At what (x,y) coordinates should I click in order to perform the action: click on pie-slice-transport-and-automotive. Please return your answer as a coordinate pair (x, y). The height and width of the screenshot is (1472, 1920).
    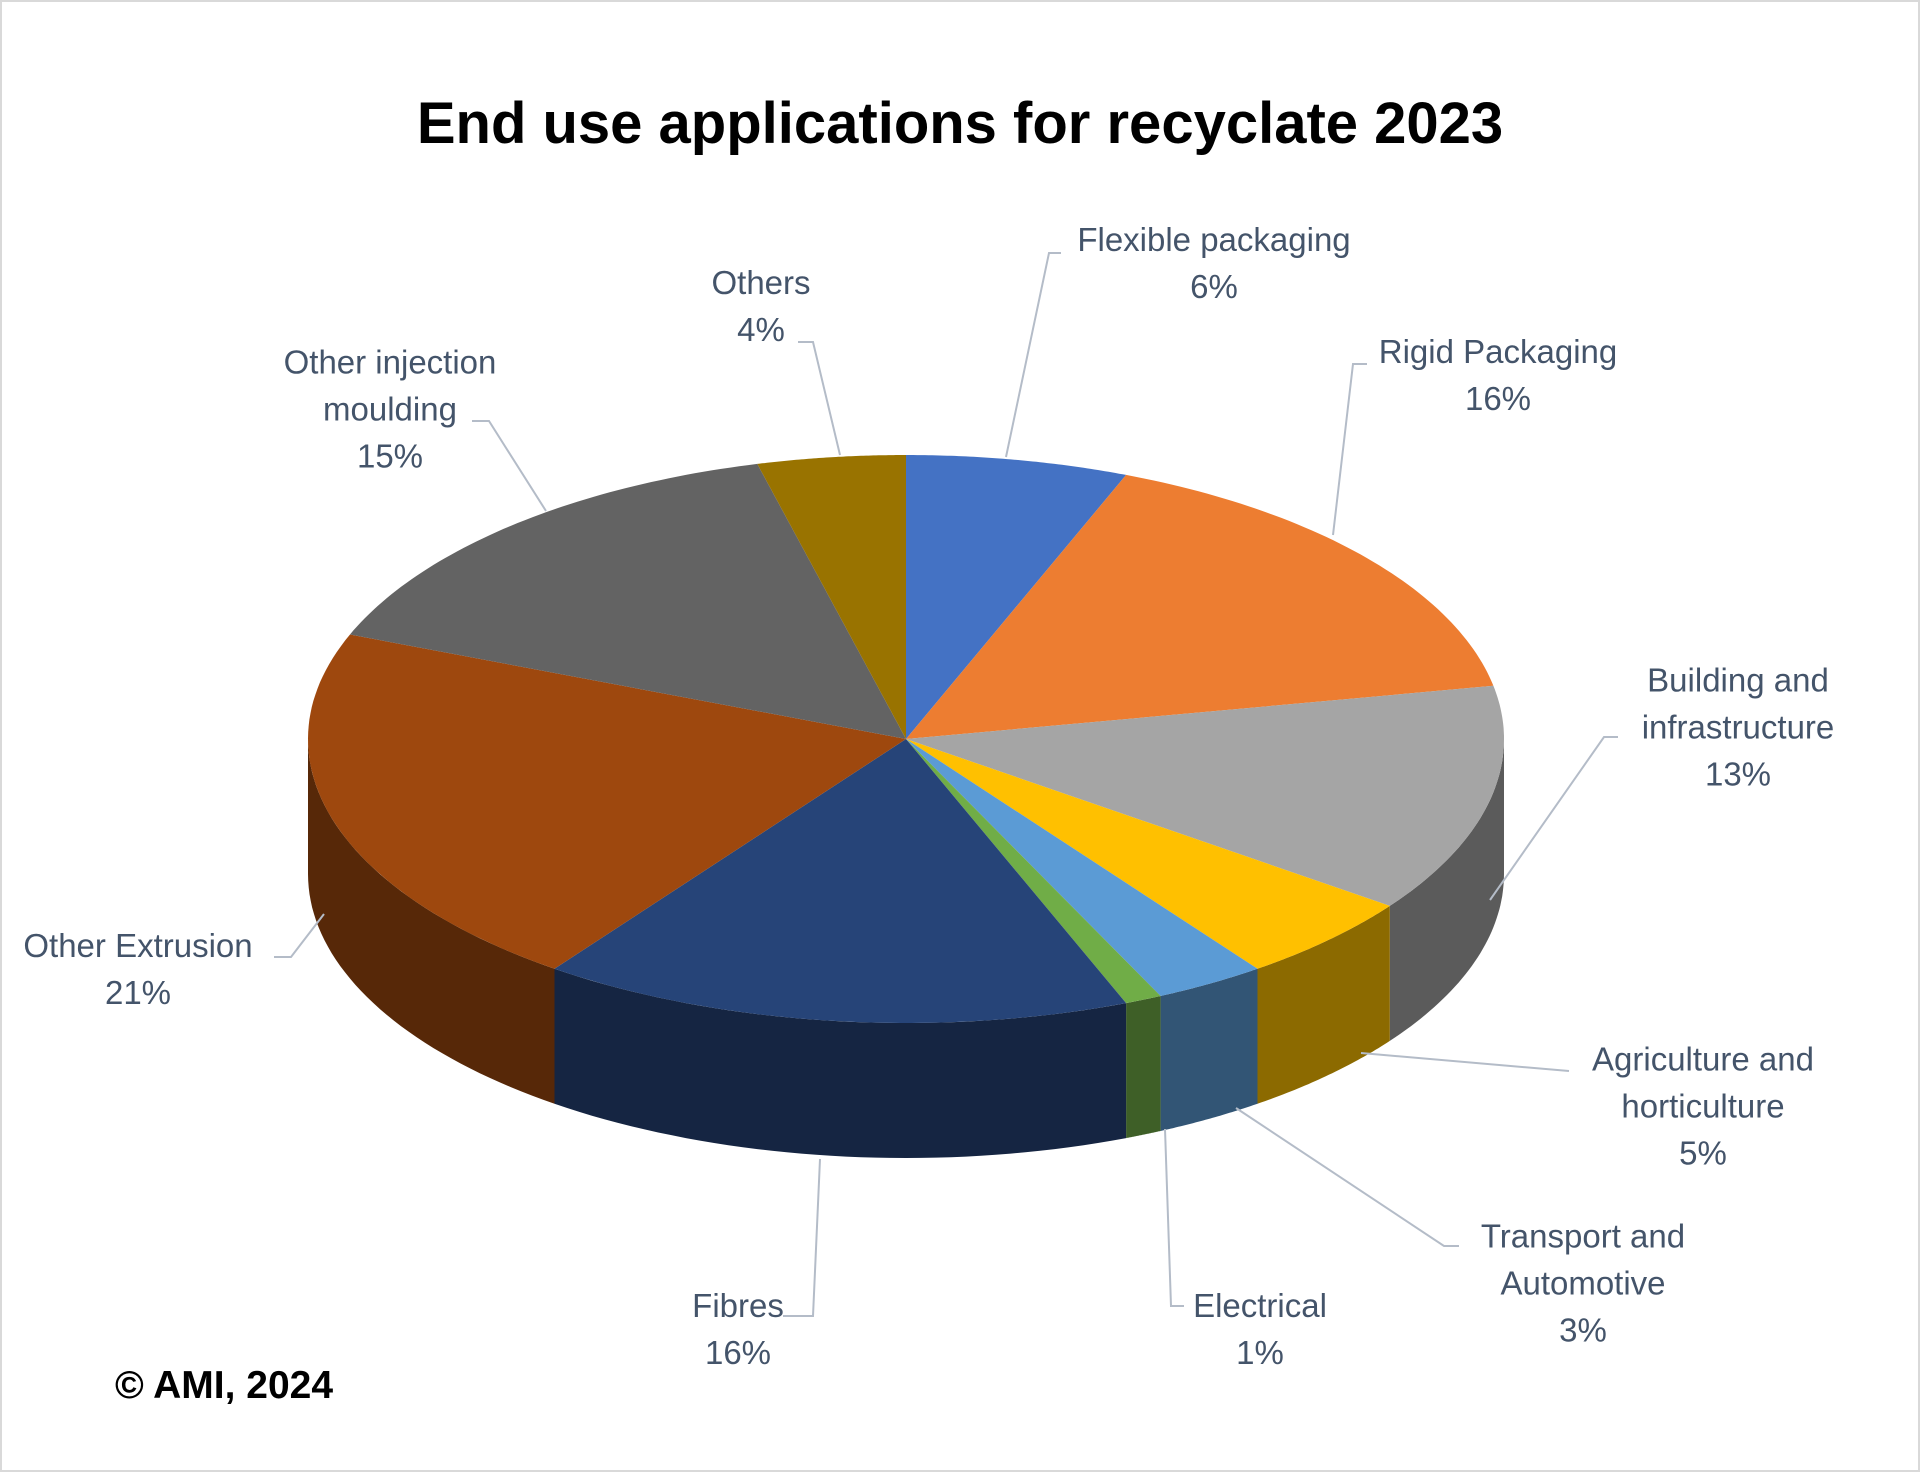
    Looking at the image, I should click on (1082, 867).